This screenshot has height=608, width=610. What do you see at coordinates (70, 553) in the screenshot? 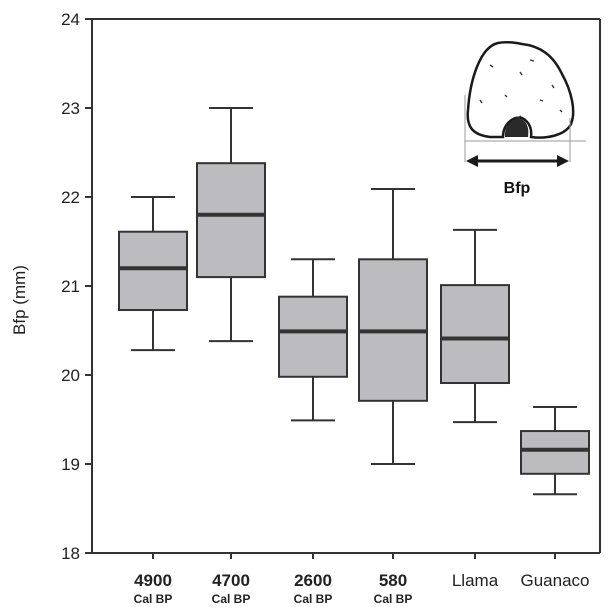
I see `y-tick-label: 18` at bounding box center [70, 553].